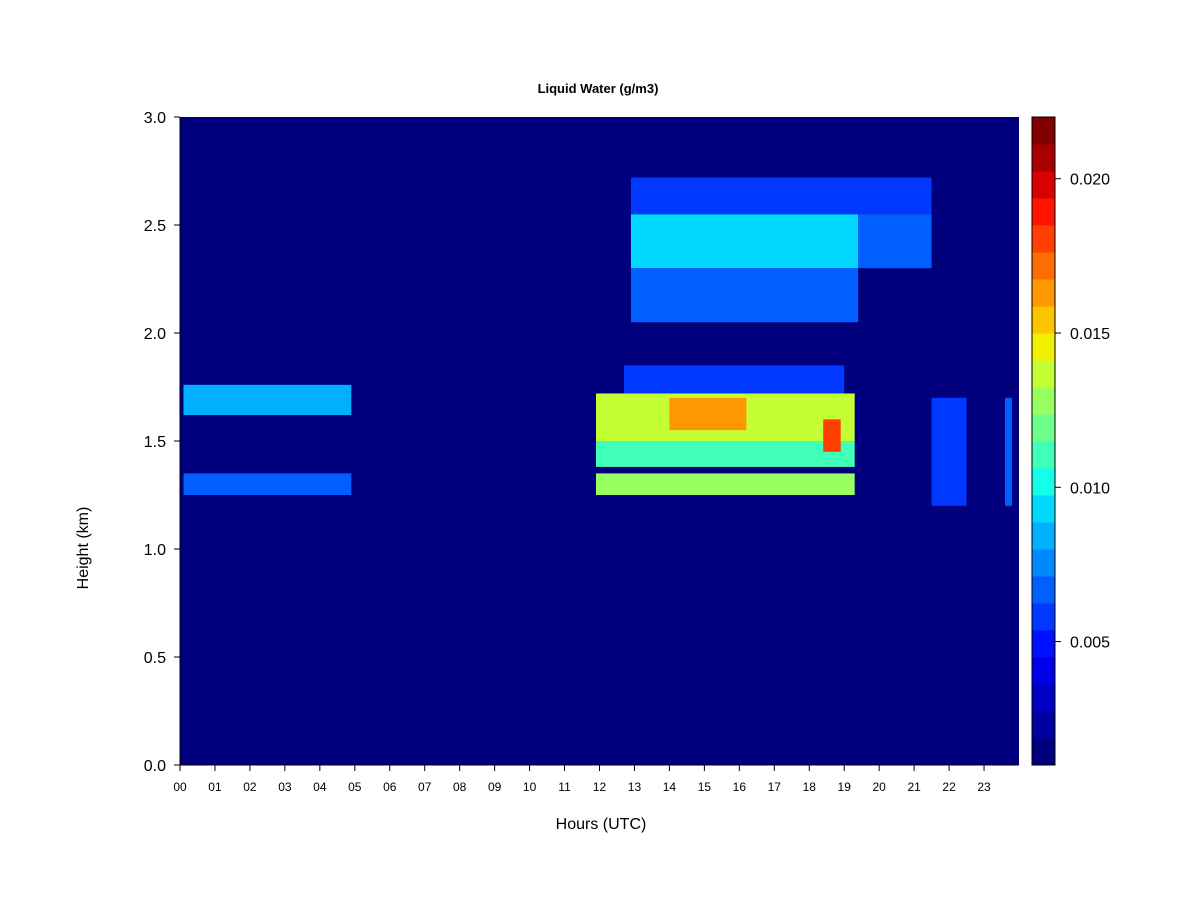  Describe the element at coordinates (425, 787) in the screenshot. I see `x-tick-label: 07` at that location.